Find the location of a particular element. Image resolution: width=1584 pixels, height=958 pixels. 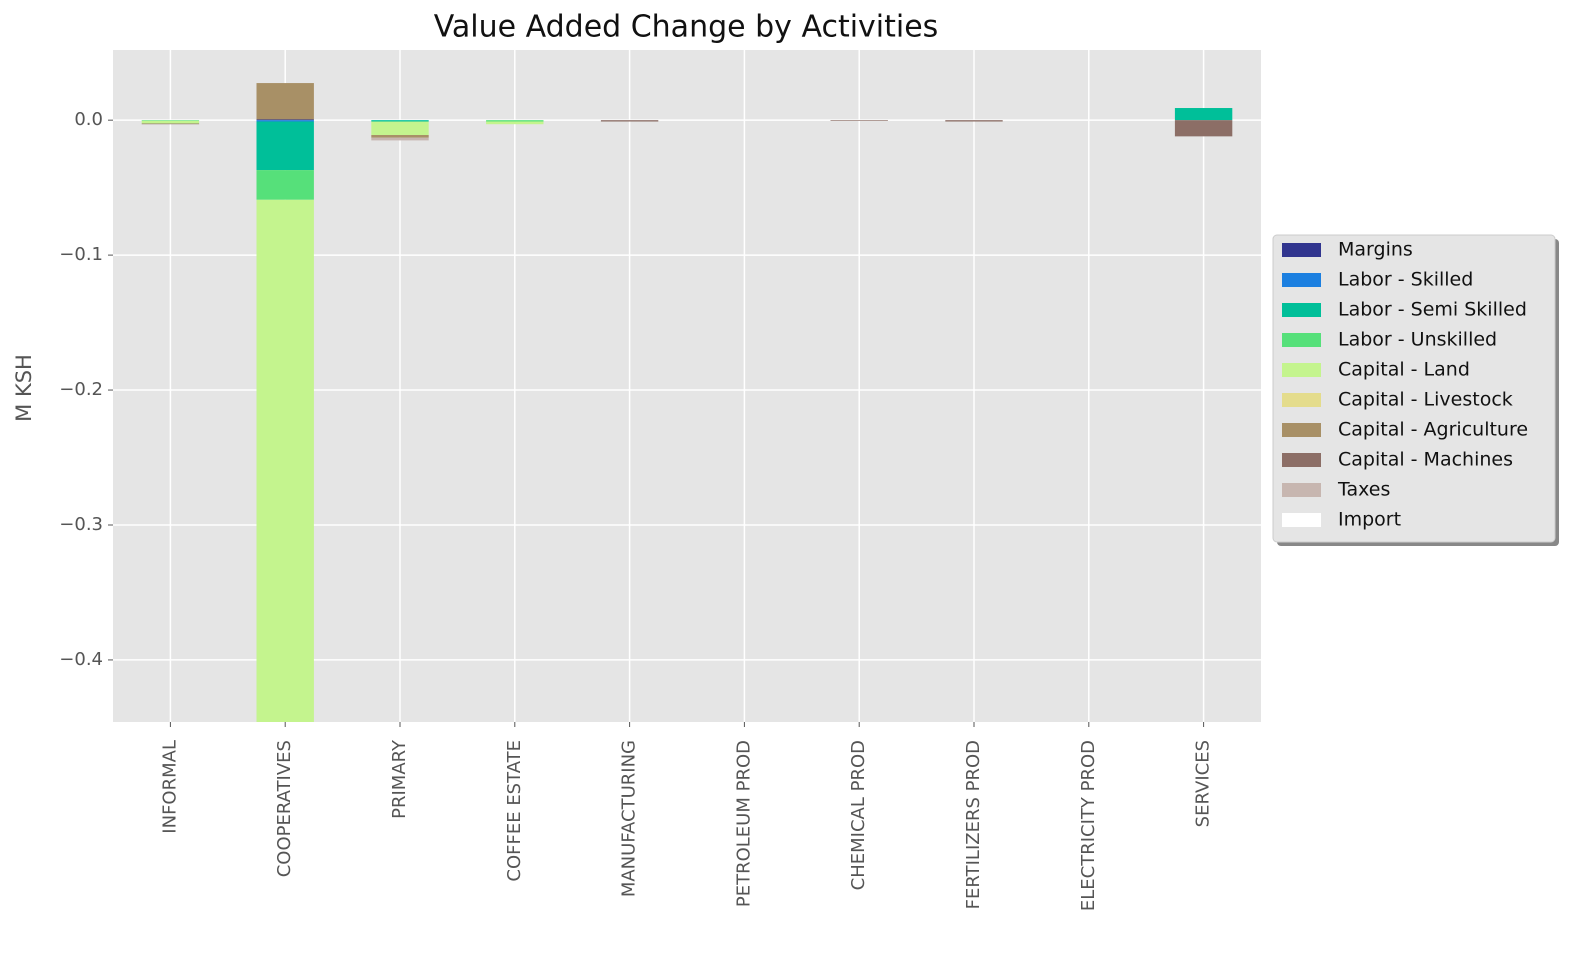

legend-label: Margins is located at coordinates (1375, 250).